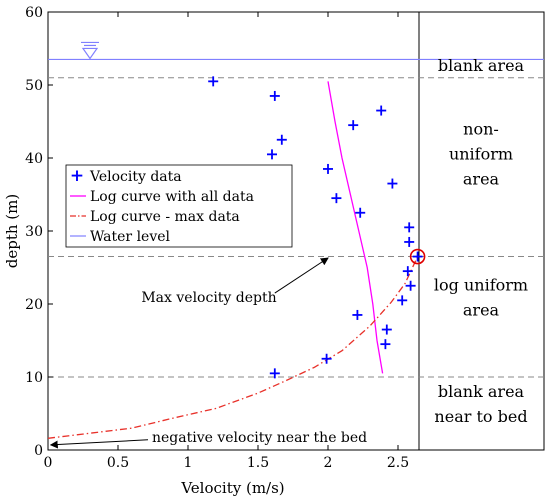 This screenshot has width=550, height=503. What do you see at coordinates (398, 463) in the screenshot?
I see `x-tick-label: 2.5` at bounding box center [398, 463].